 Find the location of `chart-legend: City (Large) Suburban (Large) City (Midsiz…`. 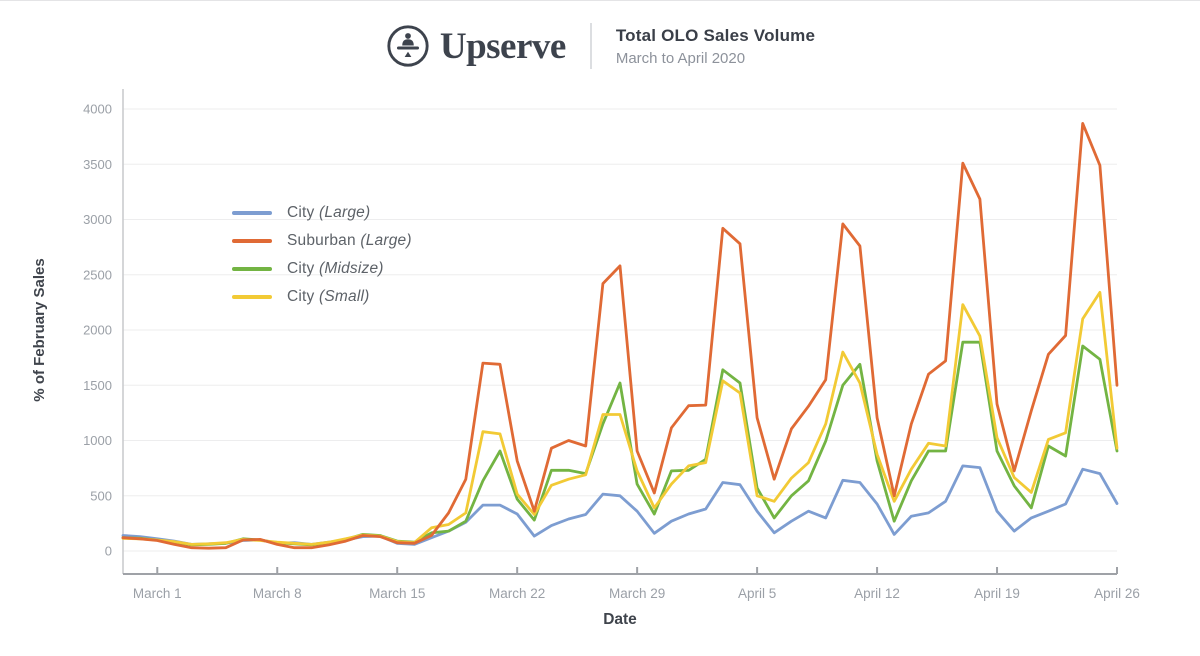

chart-legend: City (Large) Suburban (Large) City (Midsiz… is located at coordinates (322, 255).